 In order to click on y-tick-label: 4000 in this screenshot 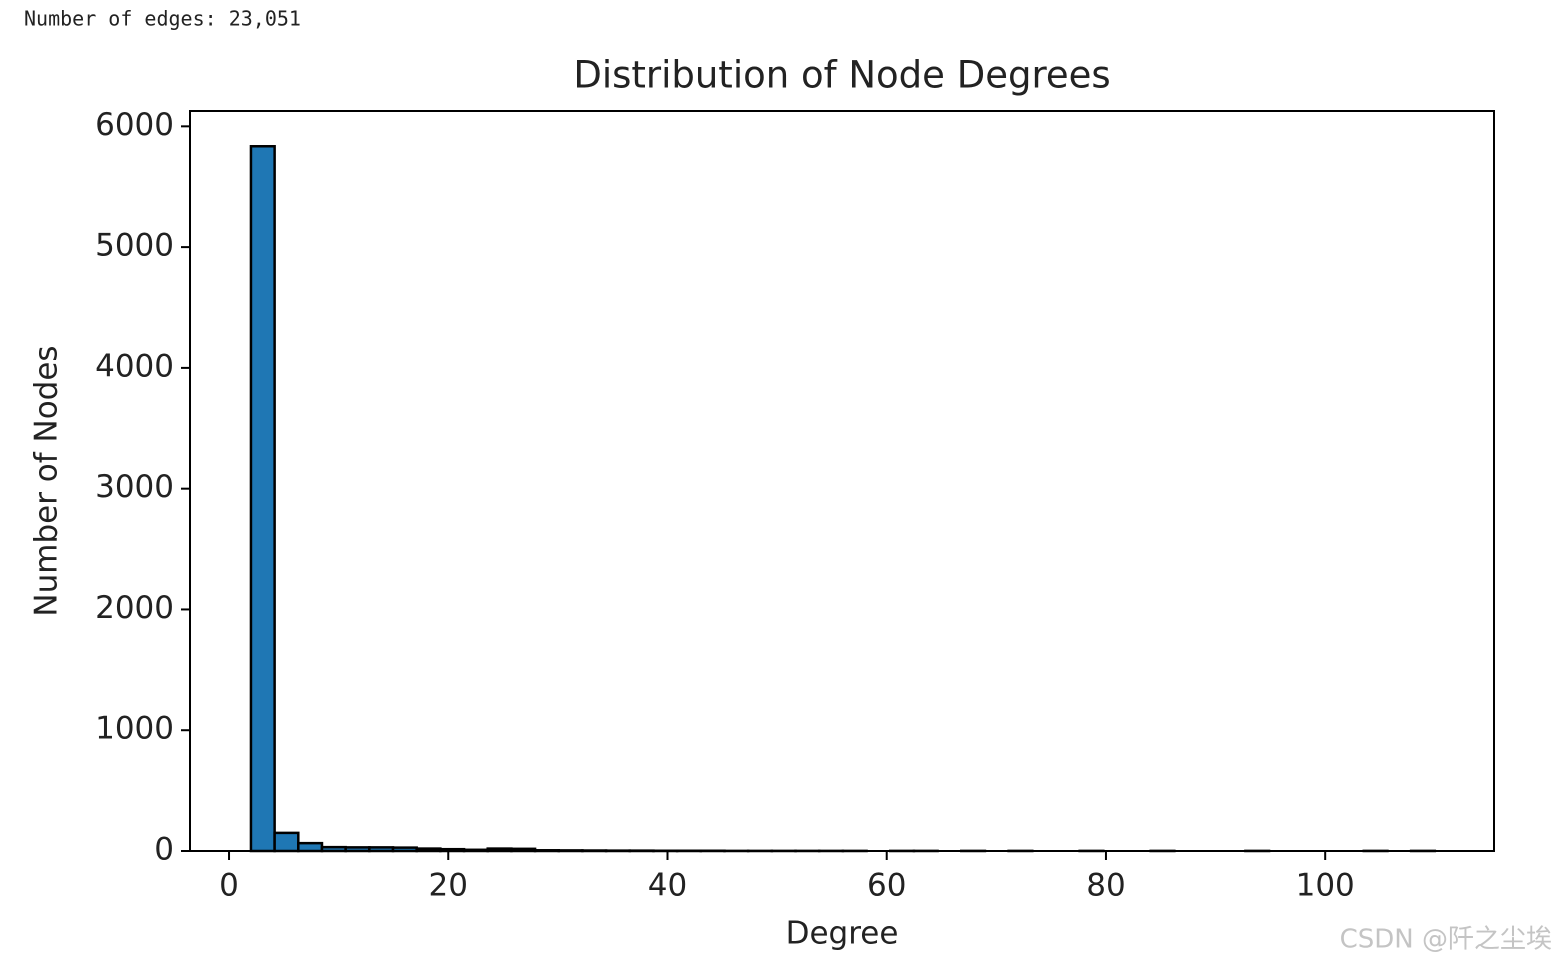, I will do `click(134, 366)`.